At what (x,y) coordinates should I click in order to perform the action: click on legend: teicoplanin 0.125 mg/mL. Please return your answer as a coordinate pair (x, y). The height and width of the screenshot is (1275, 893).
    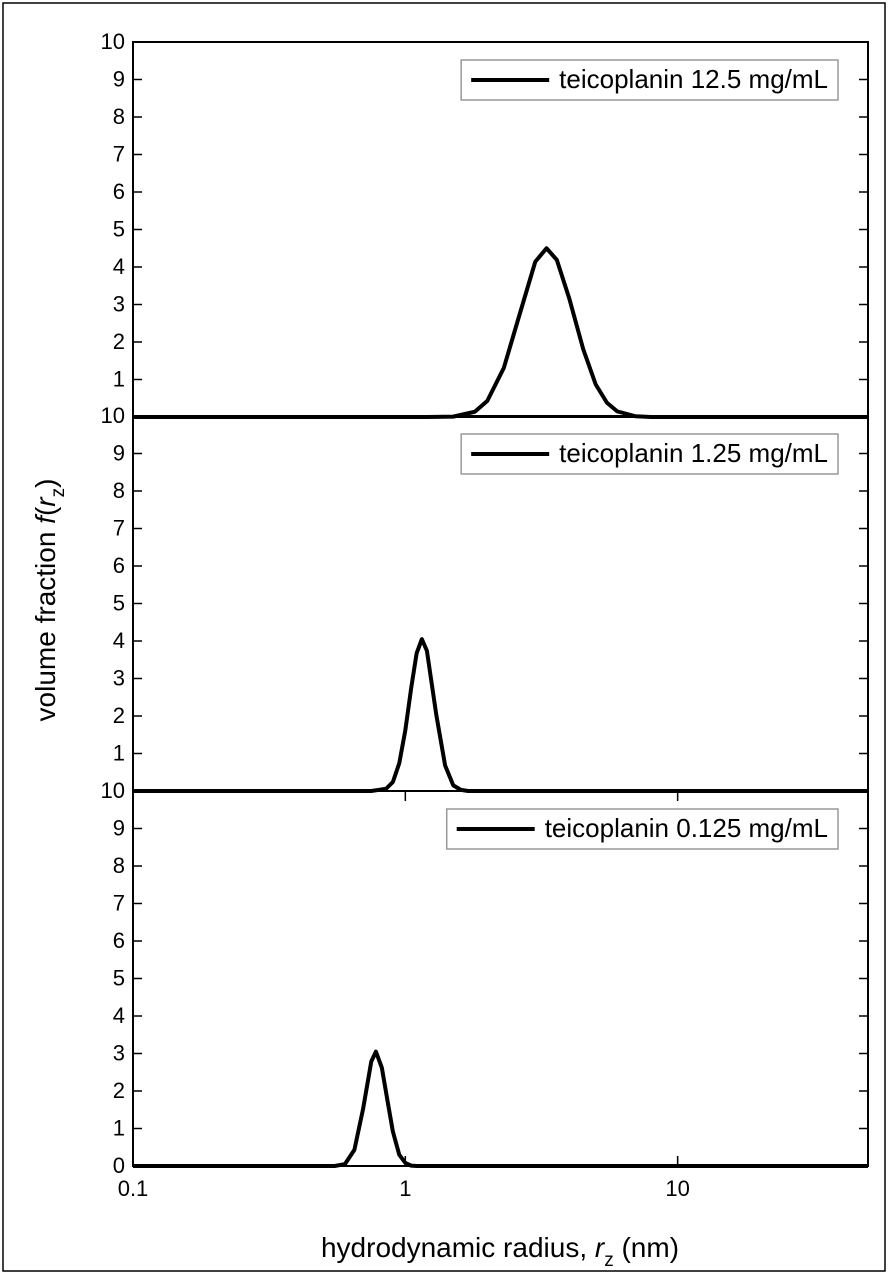
    Looking at the image, I should click on (642, 829).